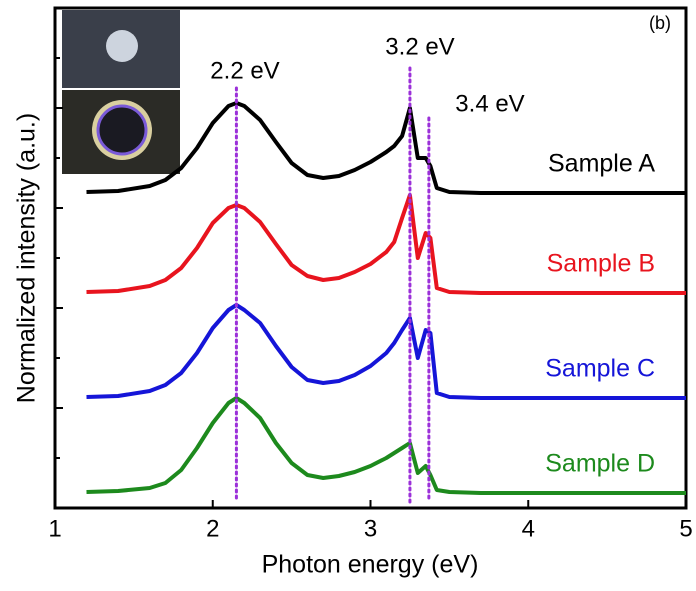 The image size is (696, 591). Describe the element at coordinates (600, 369) in the screenshot. I see `series-label: Sample C` at that location.